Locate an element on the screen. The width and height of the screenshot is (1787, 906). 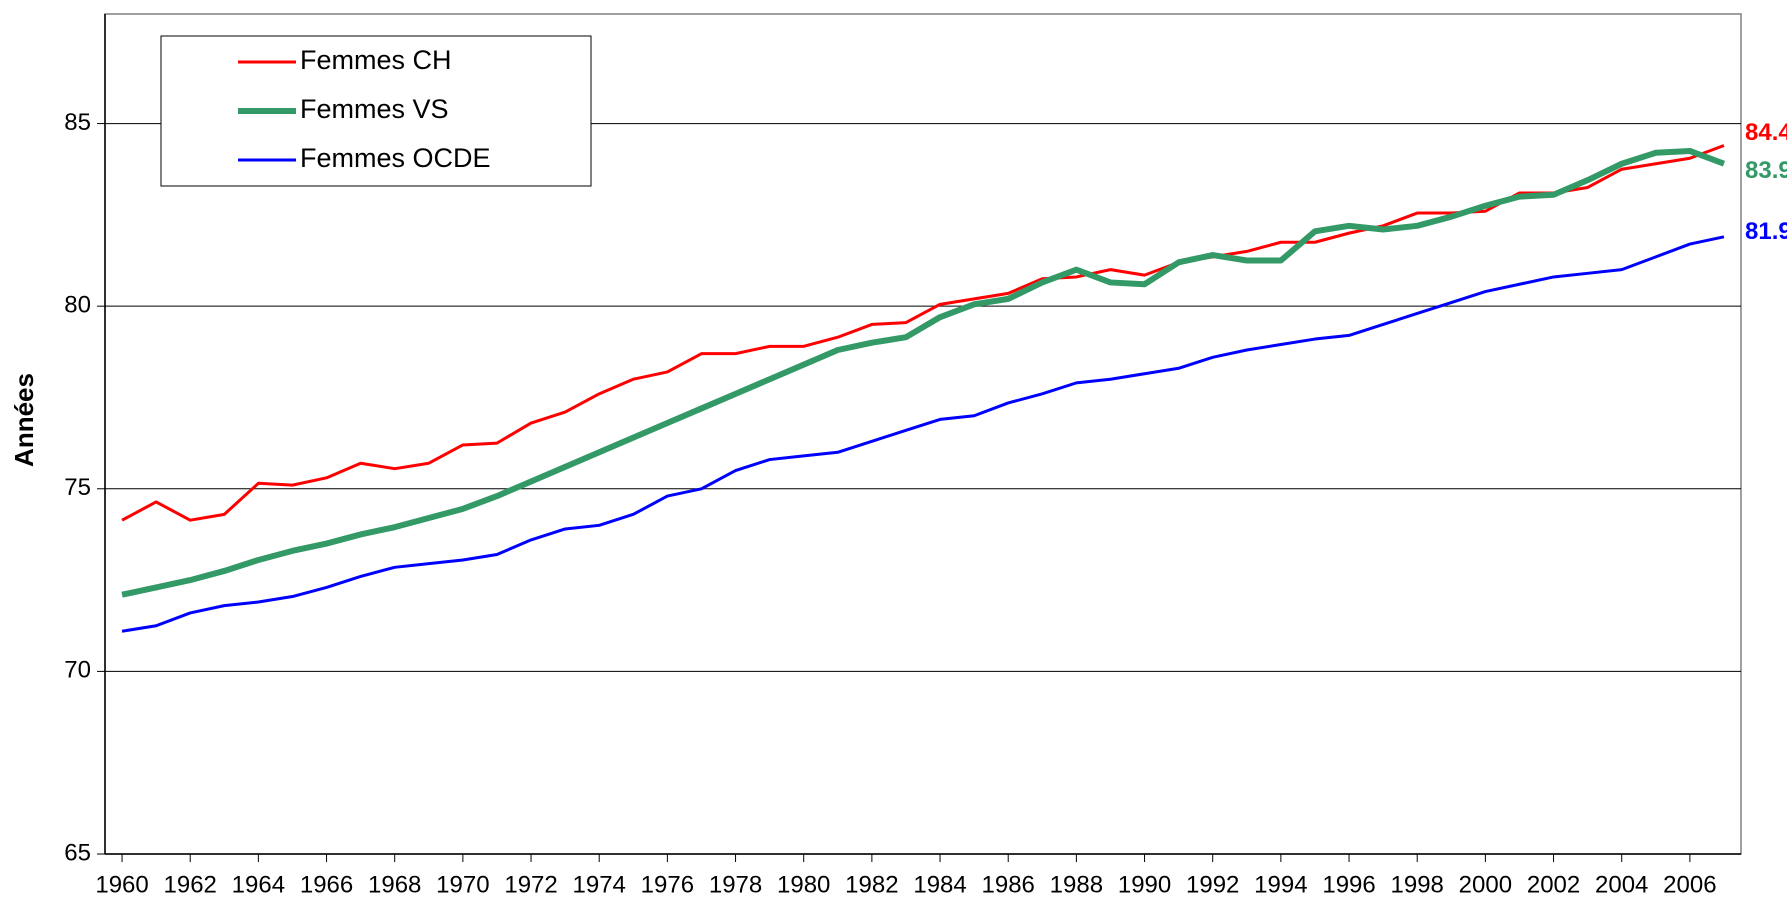
x-tick-label: 1990 is located at coordinates (1144, 884).